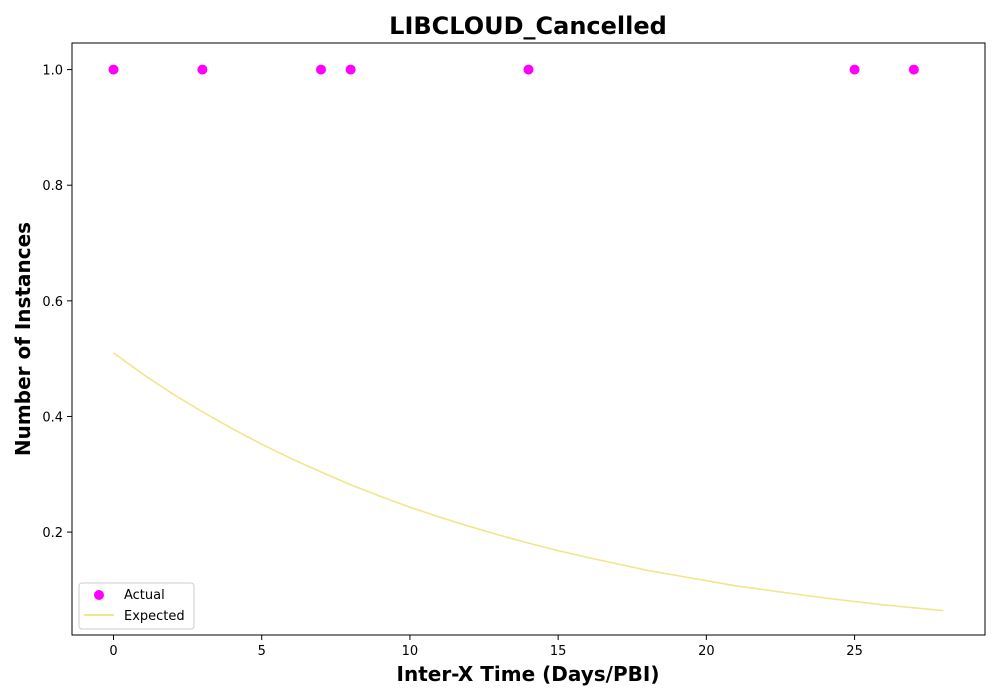 This screenshot has width=1000, height=700. What do you see at coordinates (528, 26) in the screenshot?
I see `chart-title: LIBCLOUD_Cancelled` at bounding box center [528, 26].